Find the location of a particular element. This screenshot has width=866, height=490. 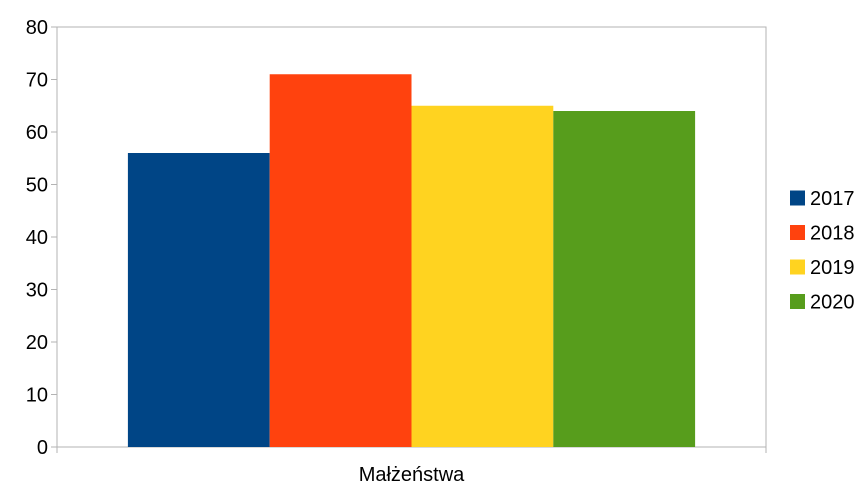

y-tick-label: 40 is located at coordinates (37, 238).